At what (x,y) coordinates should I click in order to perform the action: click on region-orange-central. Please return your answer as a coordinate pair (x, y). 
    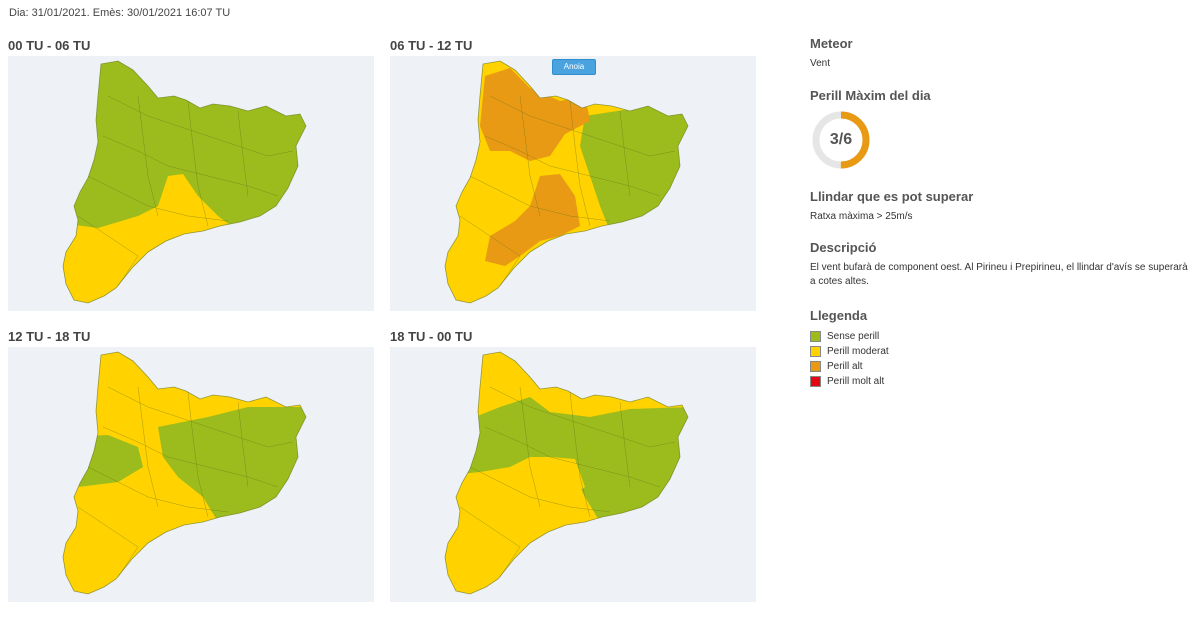
    Looking at the image, I should click on (532, 220).